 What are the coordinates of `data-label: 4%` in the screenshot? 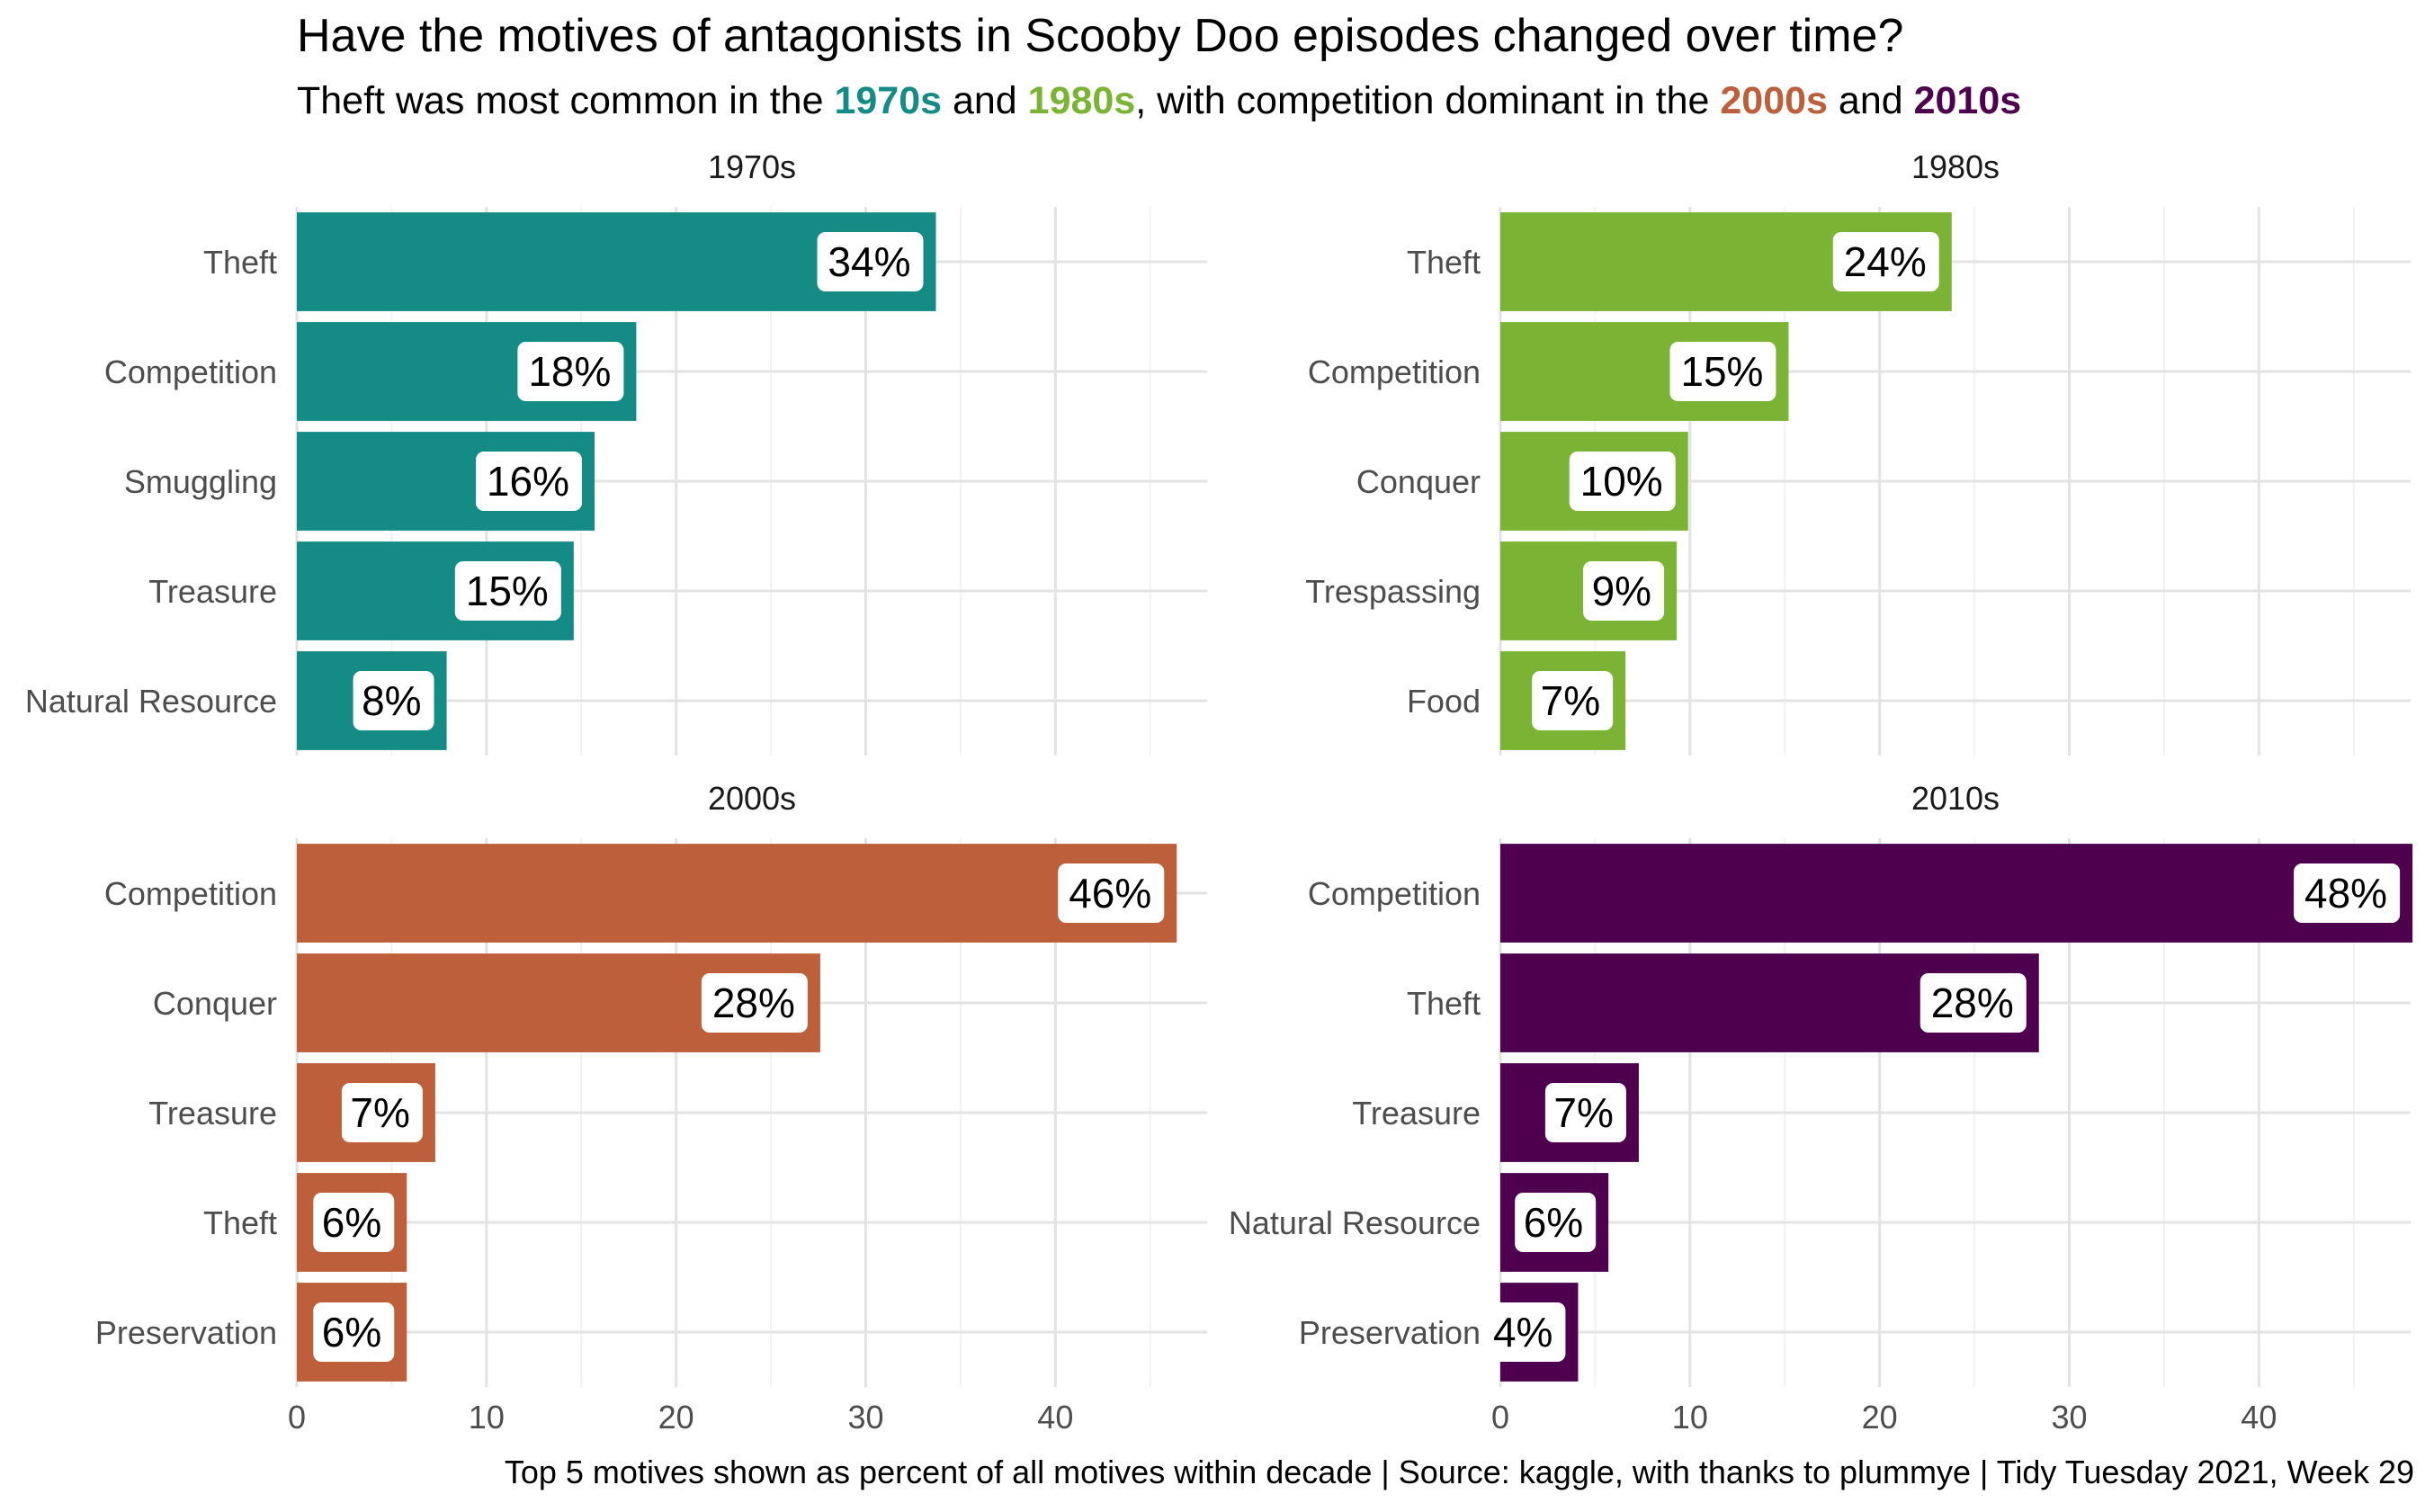 It's located at (1523, 1332).